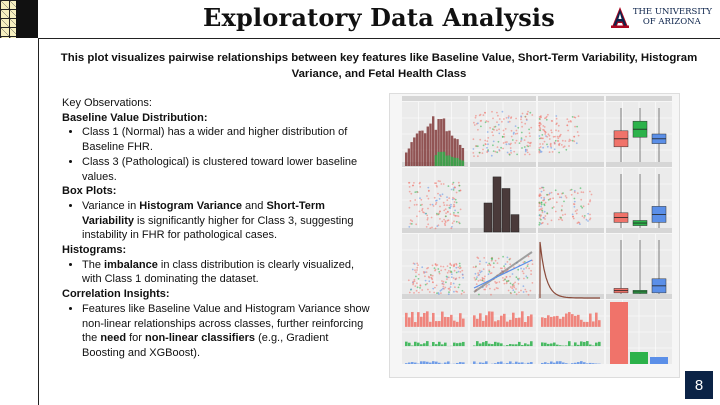  Describe the element at coordinates (27, 19) in the screenshot. I see `dark-block` at that location.